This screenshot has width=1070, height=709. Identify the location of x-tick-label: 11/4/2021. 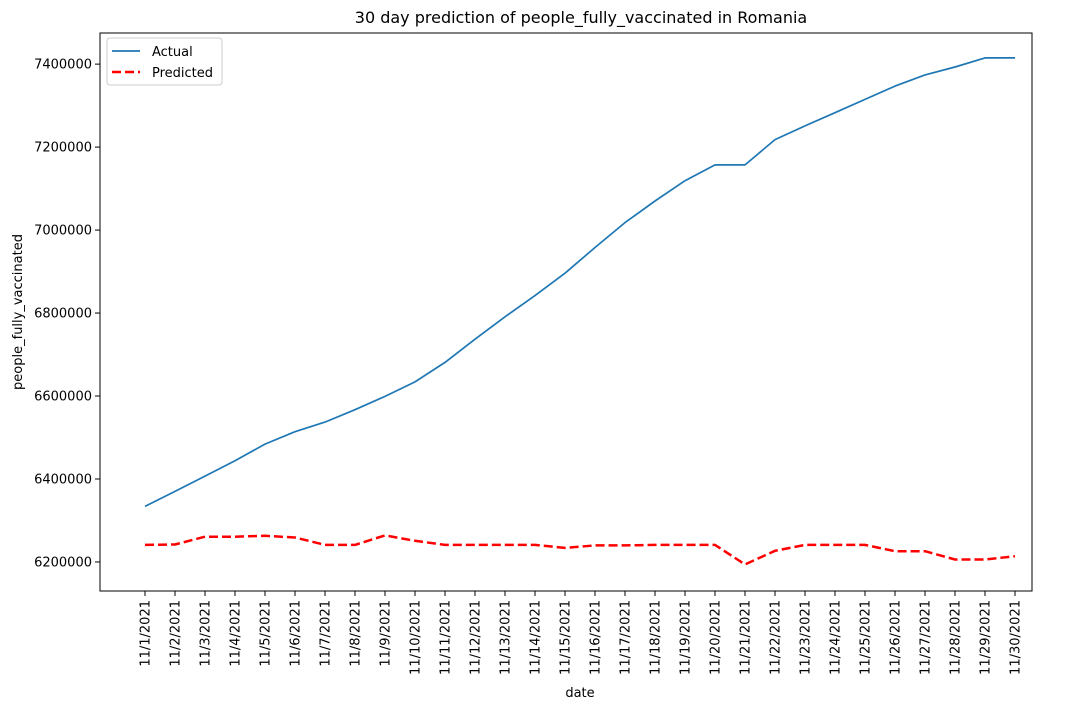
(236, 633).